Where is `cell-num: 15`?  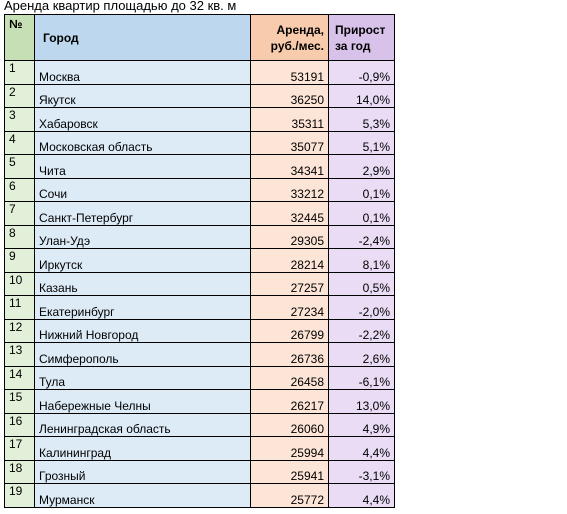
cell-num: 15 is located at coordinates (19, 401).